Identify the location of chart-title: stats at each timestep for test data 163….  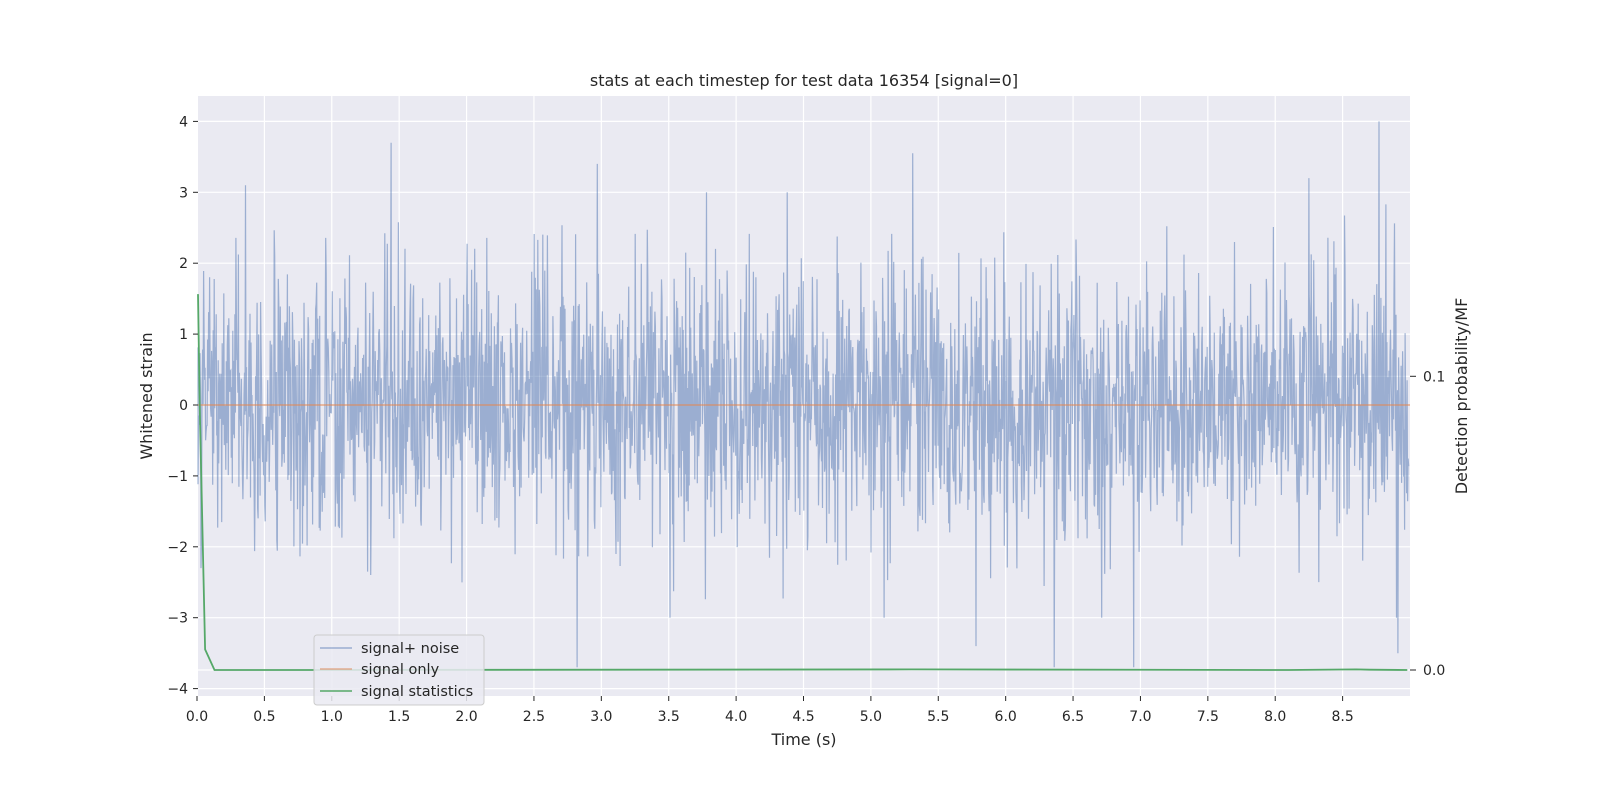
(804, 80).